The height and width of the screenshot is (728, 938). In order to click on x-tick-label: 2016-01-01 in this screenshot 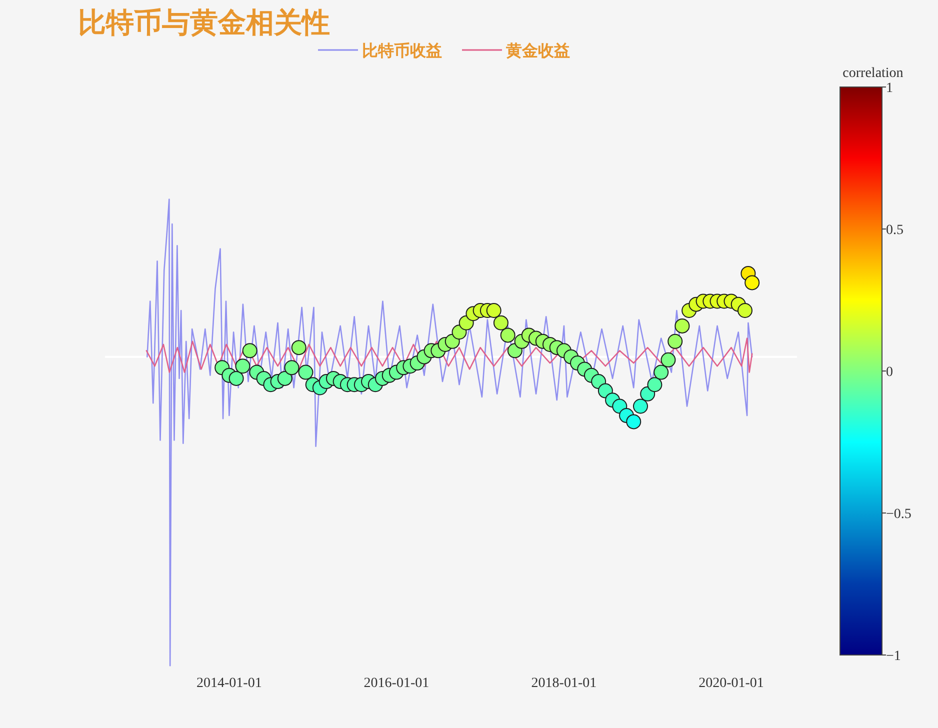, I will do `click(397, 683)`.